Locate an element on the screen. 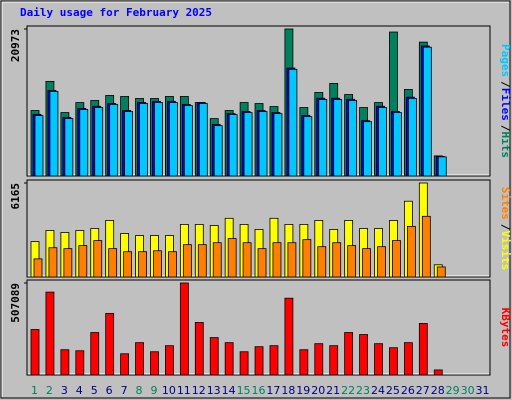 Image resolution: width=512 pixels, height=400 pixels. x-tick-label: 28 is located at coordinates (438, 390).